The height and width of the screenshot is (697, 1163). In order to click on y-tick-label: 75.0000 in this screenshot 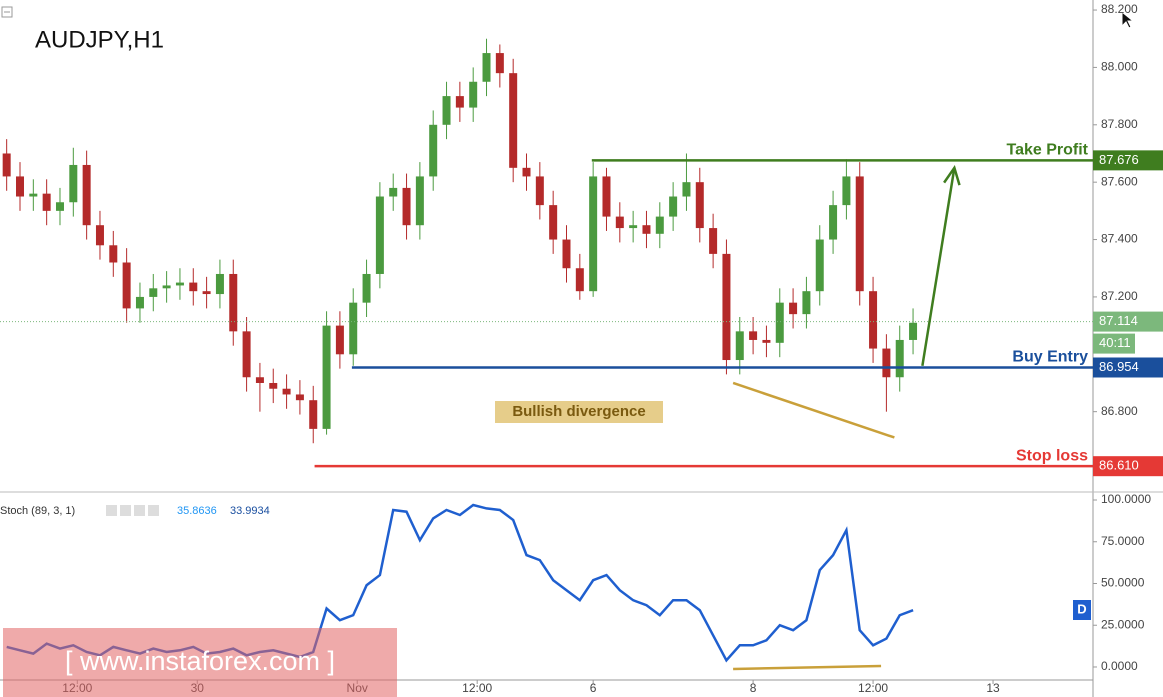, I will do `click(1123, 541)`.